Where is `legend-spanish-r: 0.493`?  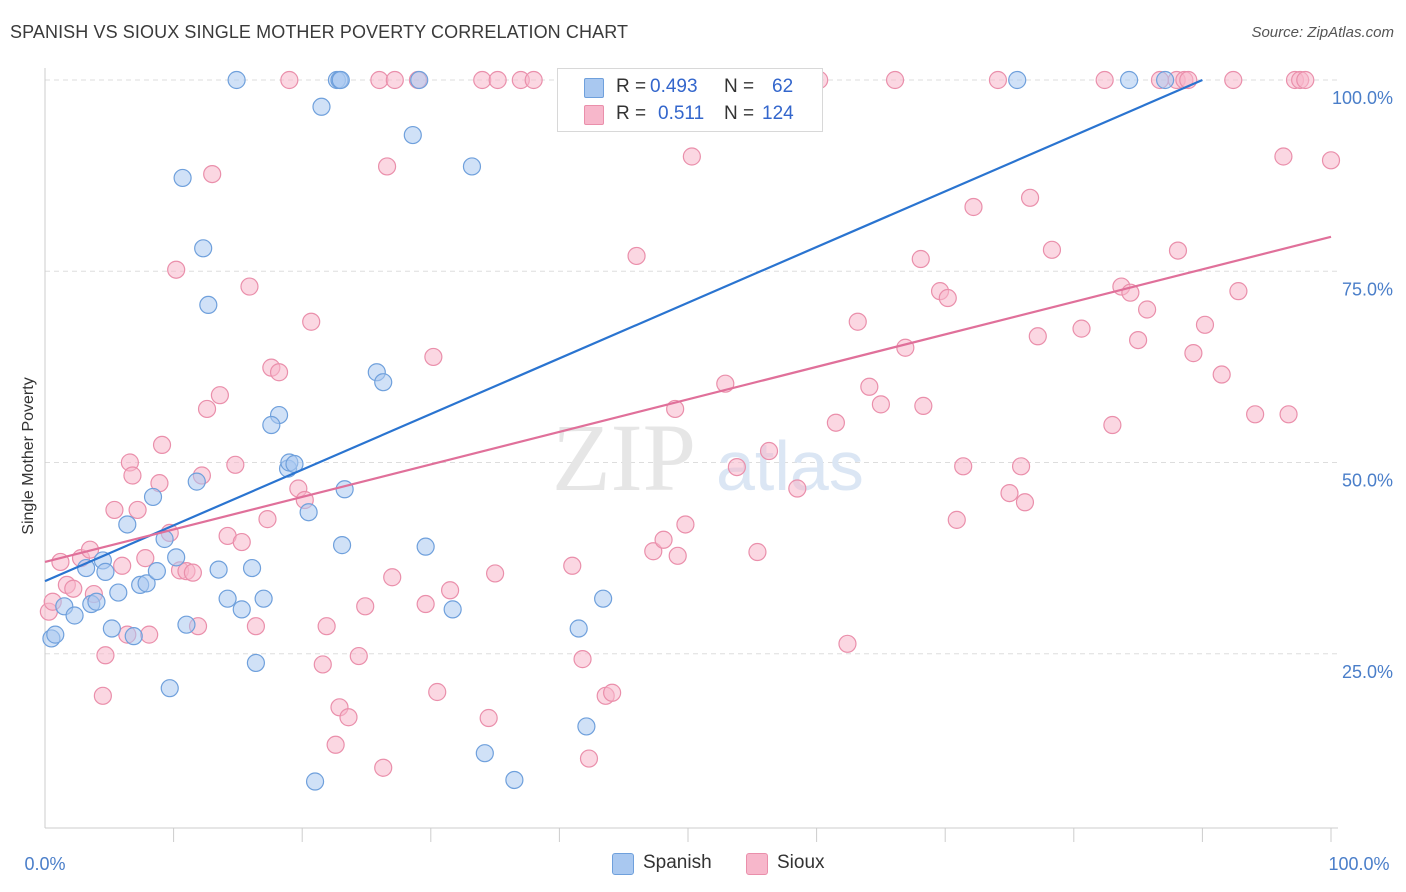
legend-spanish-r: 0.493 is located at coordinates (674, 86).